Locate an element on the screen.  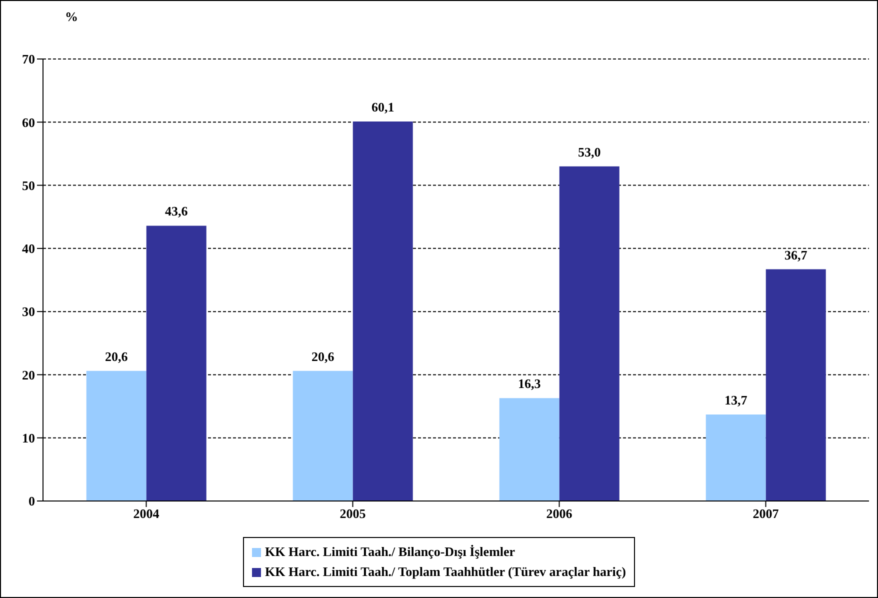
y-tick-label: 40 is located at coordinates (28, 248).